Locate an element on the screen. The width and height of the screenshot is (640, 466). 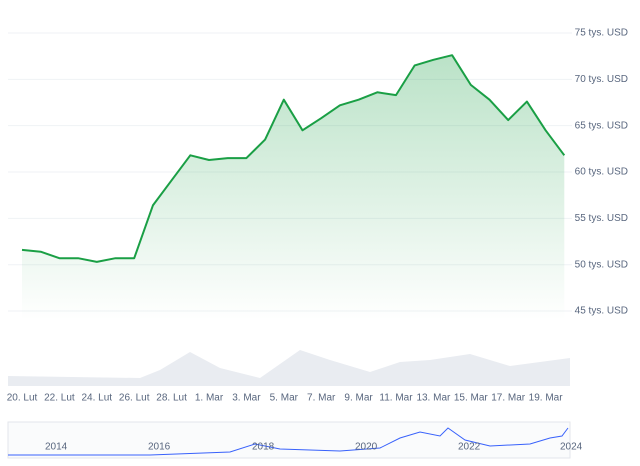
y-tick-label: 70 tys. USD is located at coordinates (601, 79).